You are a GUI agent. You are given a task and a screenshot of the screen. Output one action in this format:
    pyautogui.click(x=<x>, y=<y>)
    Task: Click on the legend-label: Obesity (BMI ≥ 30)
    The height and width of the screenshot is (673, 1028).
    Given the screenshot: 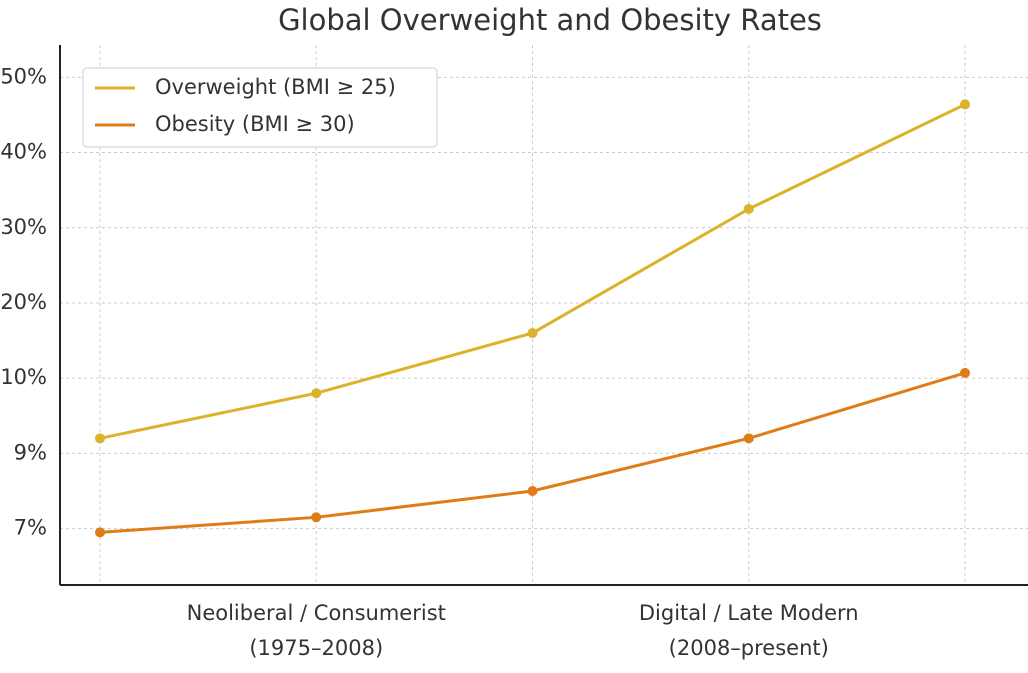 What is the action you would take?
    pyautogui.click(x=255, y=124)
    